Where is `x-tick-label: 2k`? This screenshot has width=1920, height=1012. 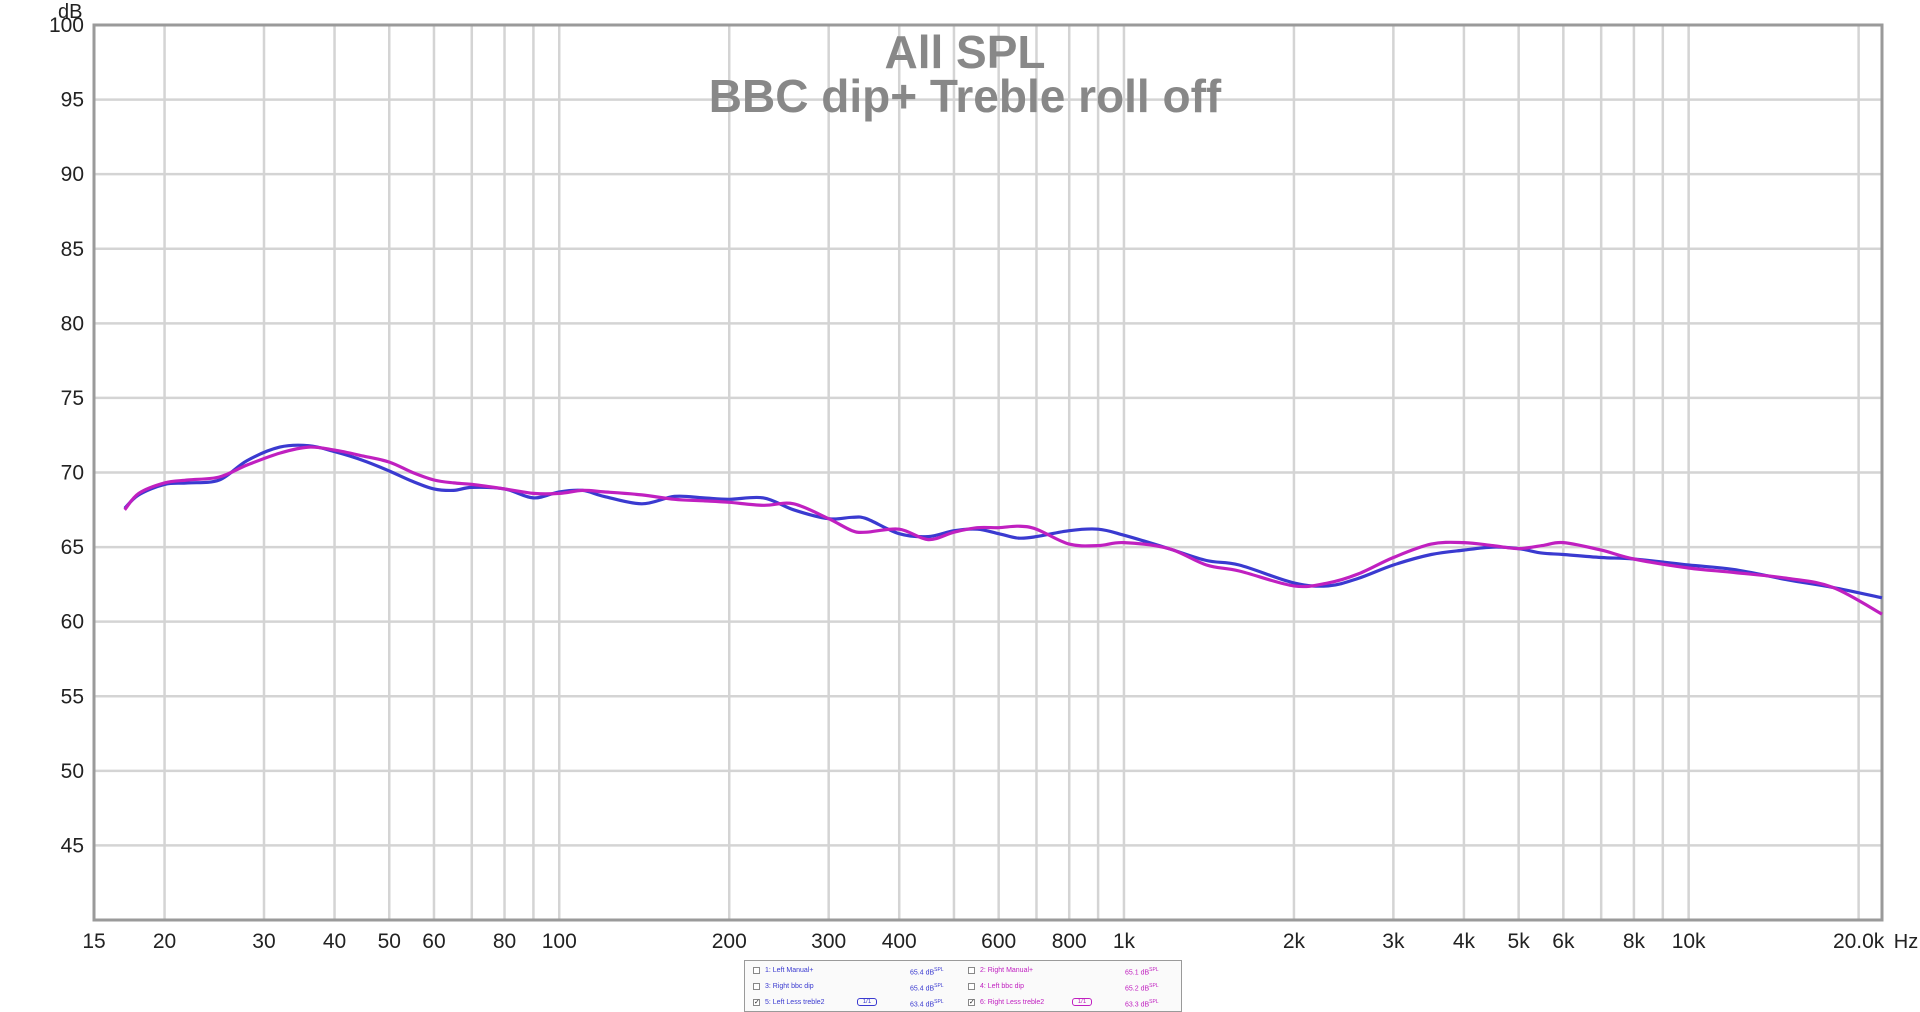 x-tick-label: 2k is located at coordinates (1294, 941).